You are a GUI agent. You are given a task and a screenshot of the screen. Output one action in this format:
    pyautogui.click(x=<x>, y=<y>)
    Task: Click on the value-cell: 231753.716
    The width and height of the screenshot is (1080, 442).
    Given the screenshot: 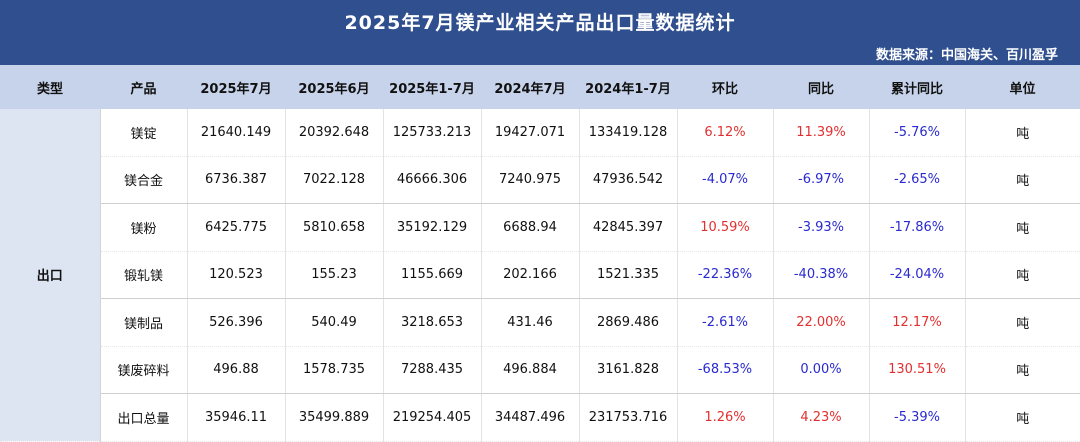 What is the action you would take?
    pyautogui.click(x=628, y=417)
    